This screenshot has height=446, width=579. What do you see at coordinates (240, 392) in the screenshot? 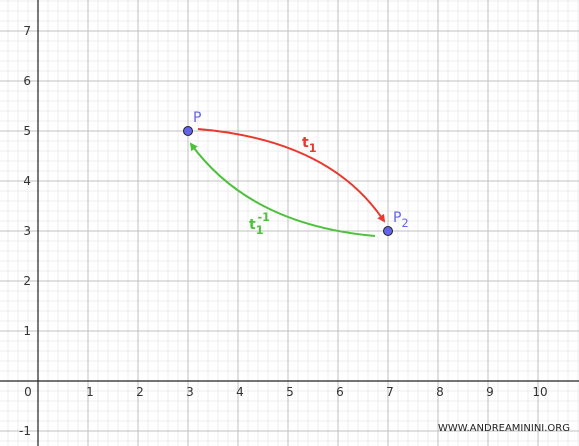
I see `x-tick-label: 4` at bounding box center [240, 392].